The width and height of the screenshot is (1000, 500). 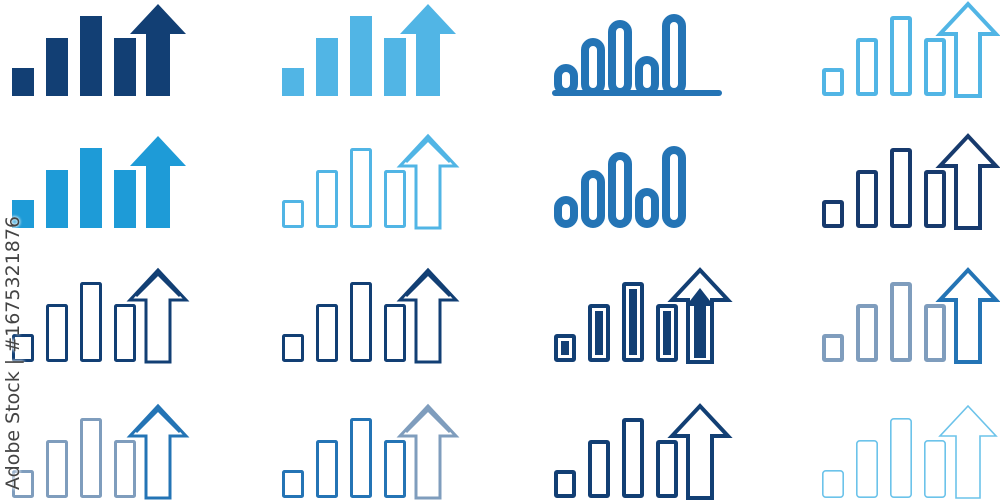 I want to click on growth-chart-gradient-outline-alt-icon, so click(x=371, y=451).